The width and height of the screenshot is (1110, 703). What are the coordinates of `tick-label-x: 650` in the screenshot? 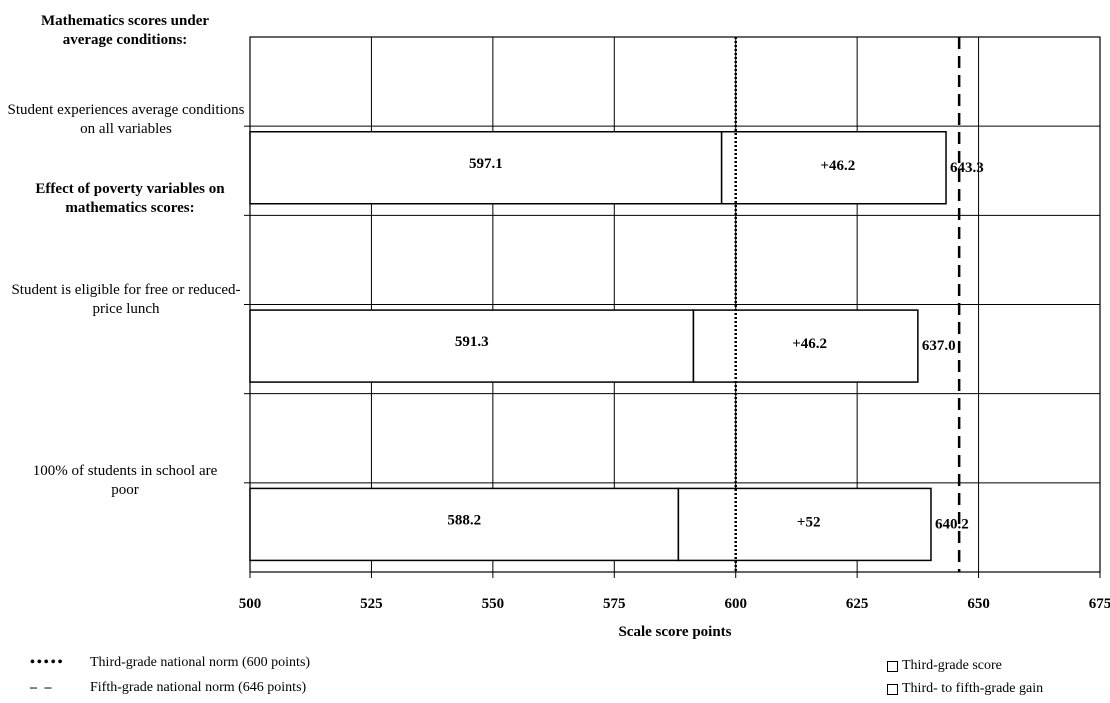 It's located at (978, 604).